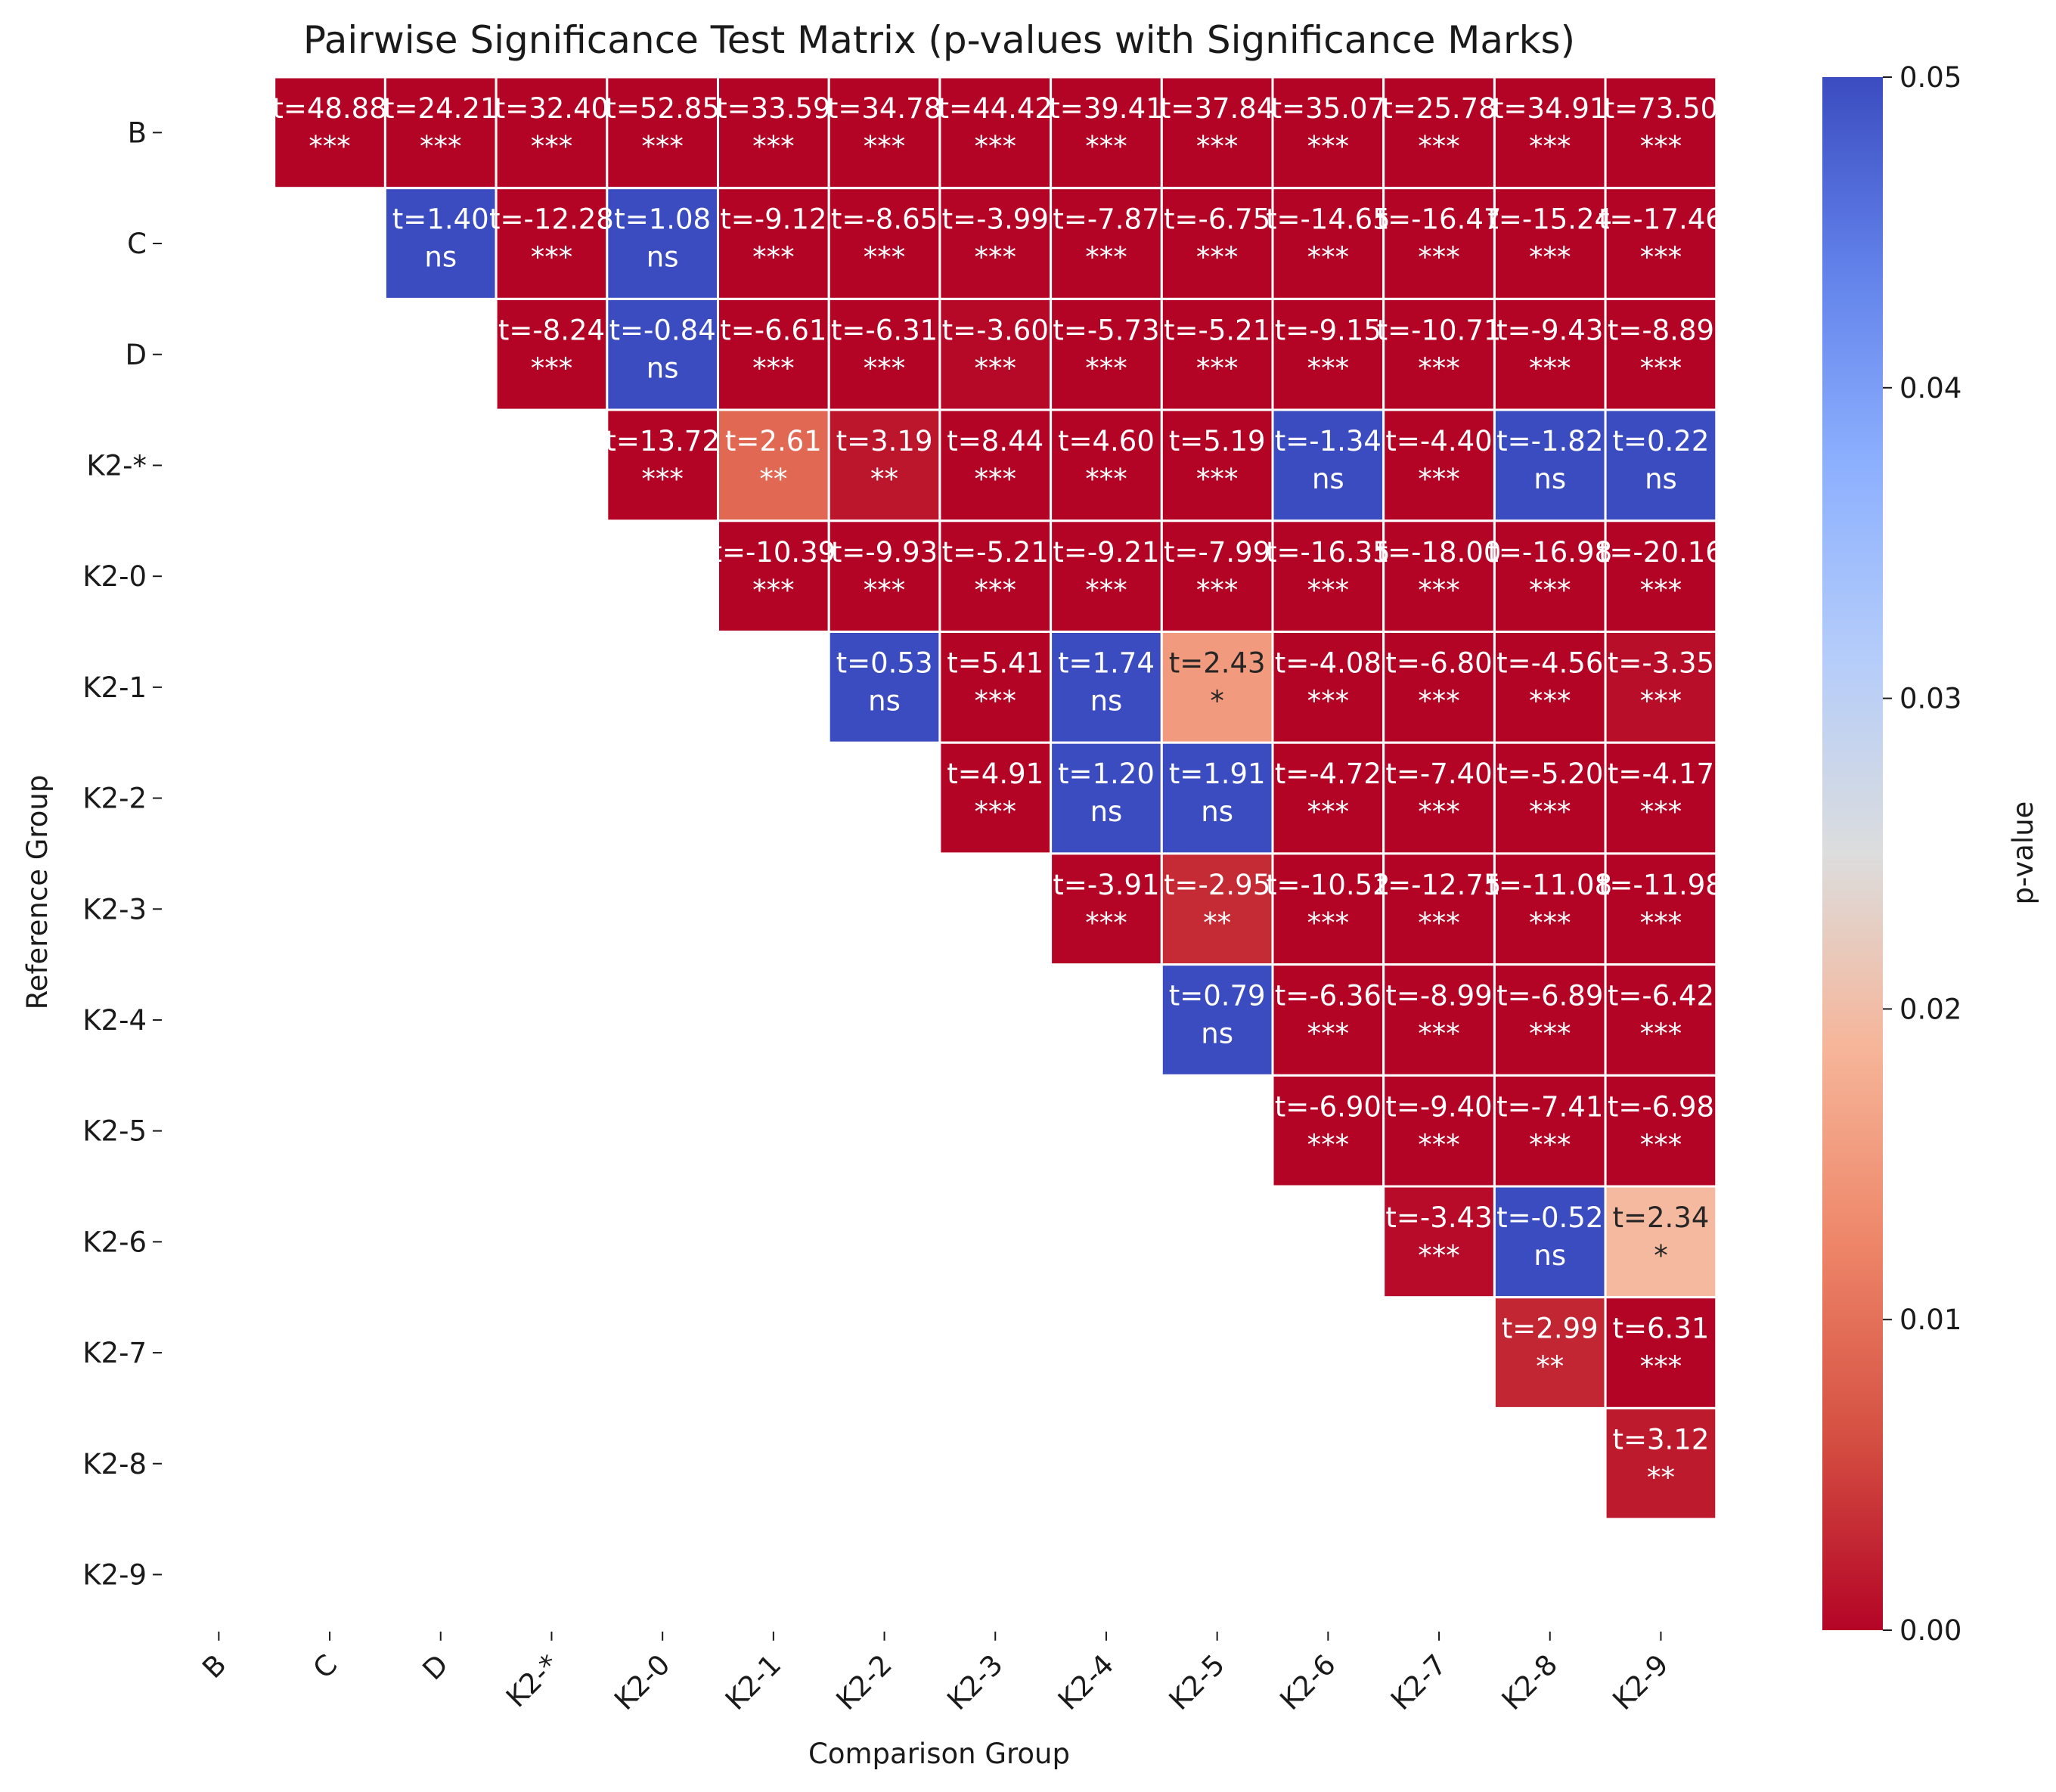 The image size is (2056, 1792). What do you see at coordinates (1217, 219) in the screenshot?
I see `cell-t-value: t=-6.75` at bounding box center [1217, 219].